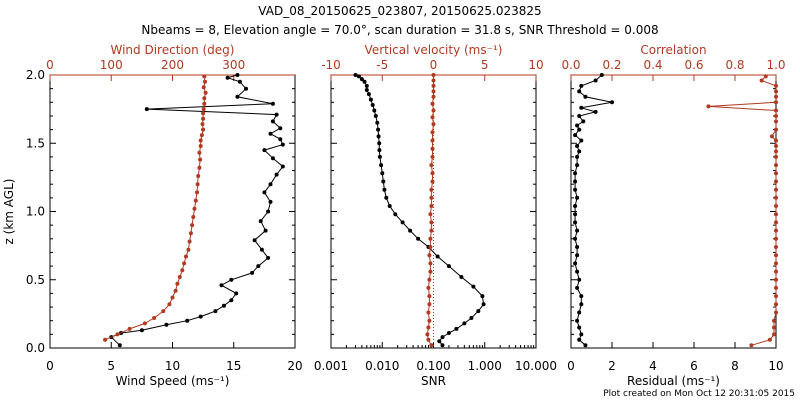 The image size is (800, 400). I want to click on x-bottom-tick-label: 0.100, so click(433, 366).